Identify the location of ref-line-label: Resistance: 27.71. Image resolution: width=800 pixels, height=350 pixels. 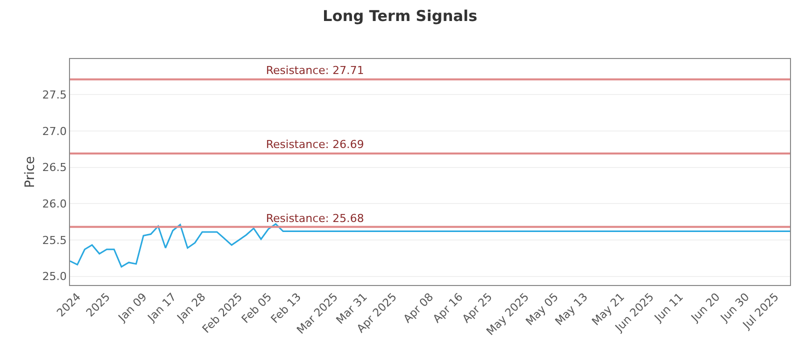
(315, 70).